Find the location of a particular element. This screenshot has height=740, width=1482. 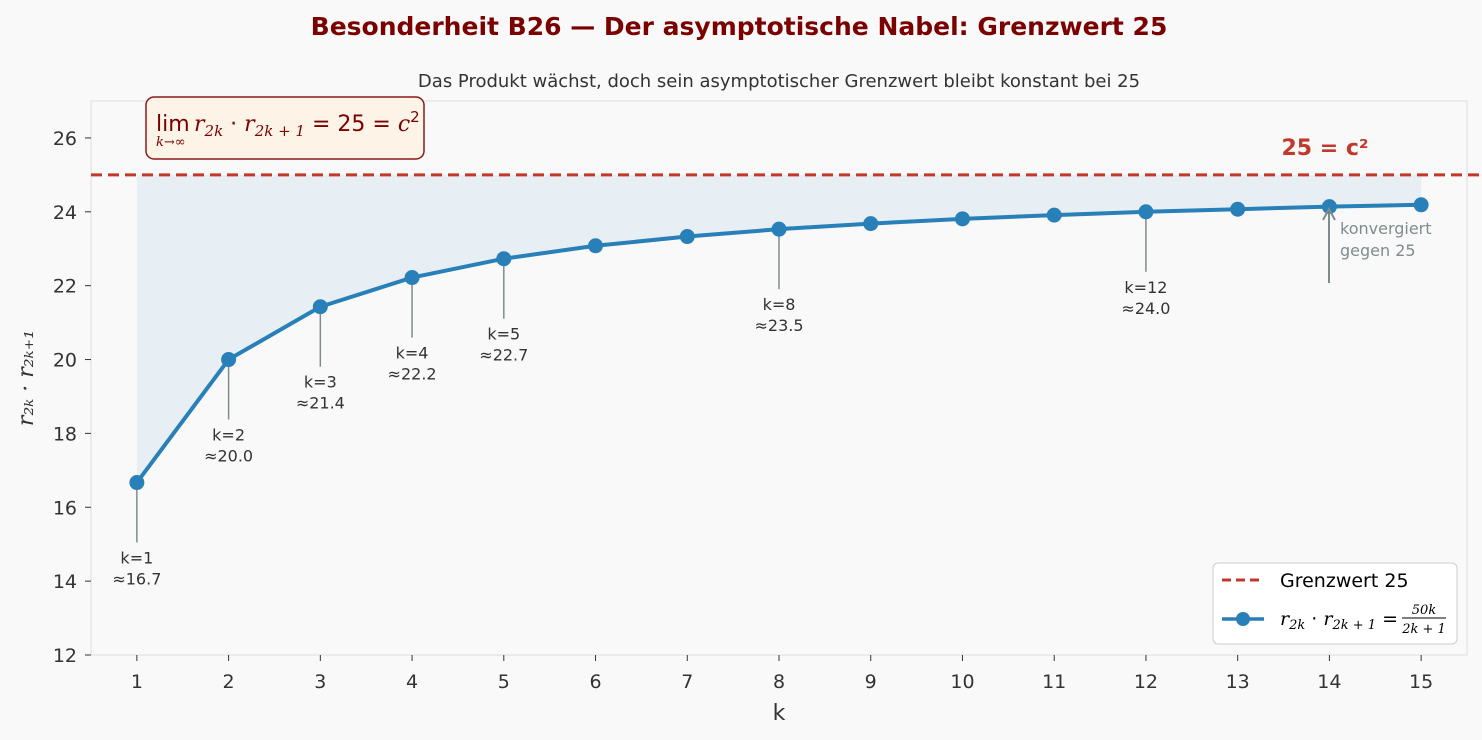

formula-box: lim k→∞ r2k · r2k + 1 = 25 = c2 is located at coordinates (285, 128).